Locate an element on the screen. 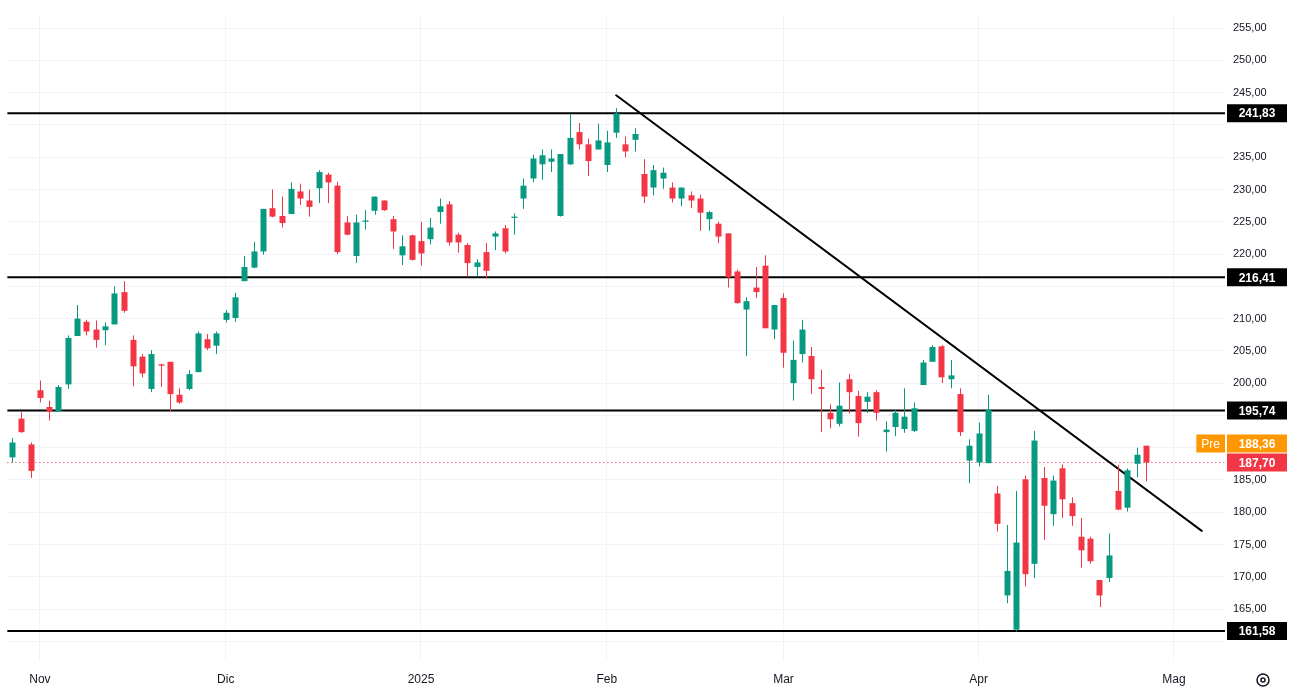  y-tick-label: 245,00 is located at coordinates (1250, 91).